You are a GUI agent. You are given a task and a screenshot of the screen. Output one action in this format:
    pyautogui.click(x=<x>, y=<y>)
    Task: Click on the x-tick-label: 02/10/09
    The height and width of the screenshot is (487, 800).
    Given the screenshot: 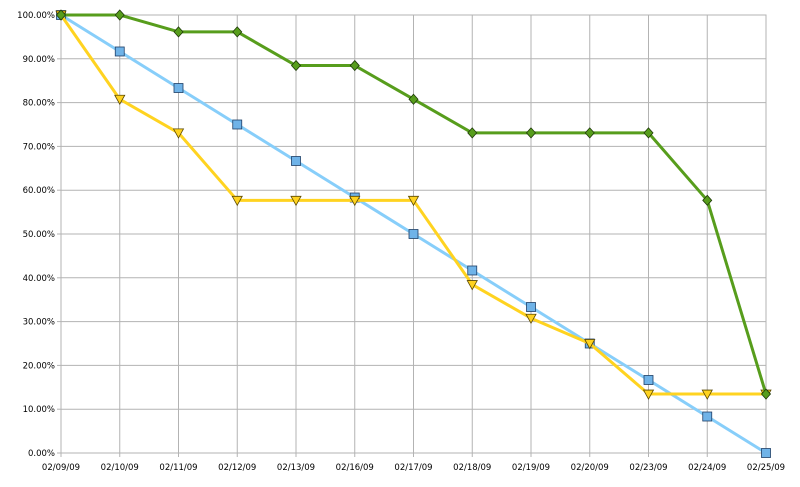 What is the action you would take?
    pyautogui.click(x=120, y=468)
    